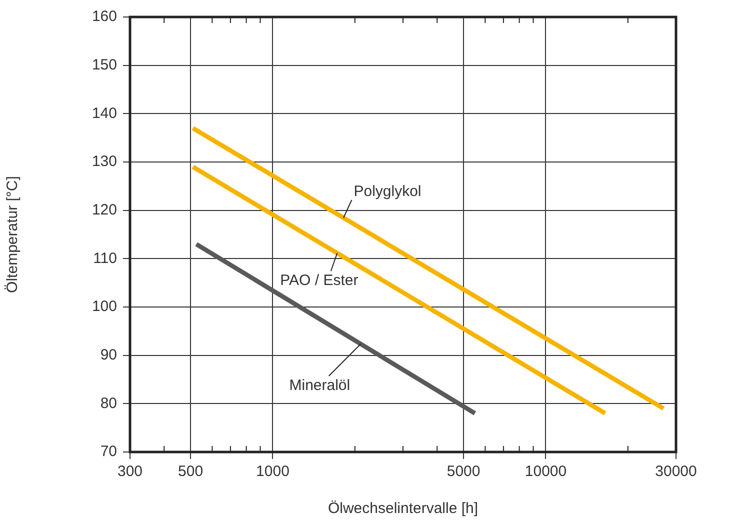 Image resolution: width=739 pixels, height=522 pixels. Describe the element at coordinates (388, 191) in the screenshot. I see `series-label: Polyglykol` at that location.